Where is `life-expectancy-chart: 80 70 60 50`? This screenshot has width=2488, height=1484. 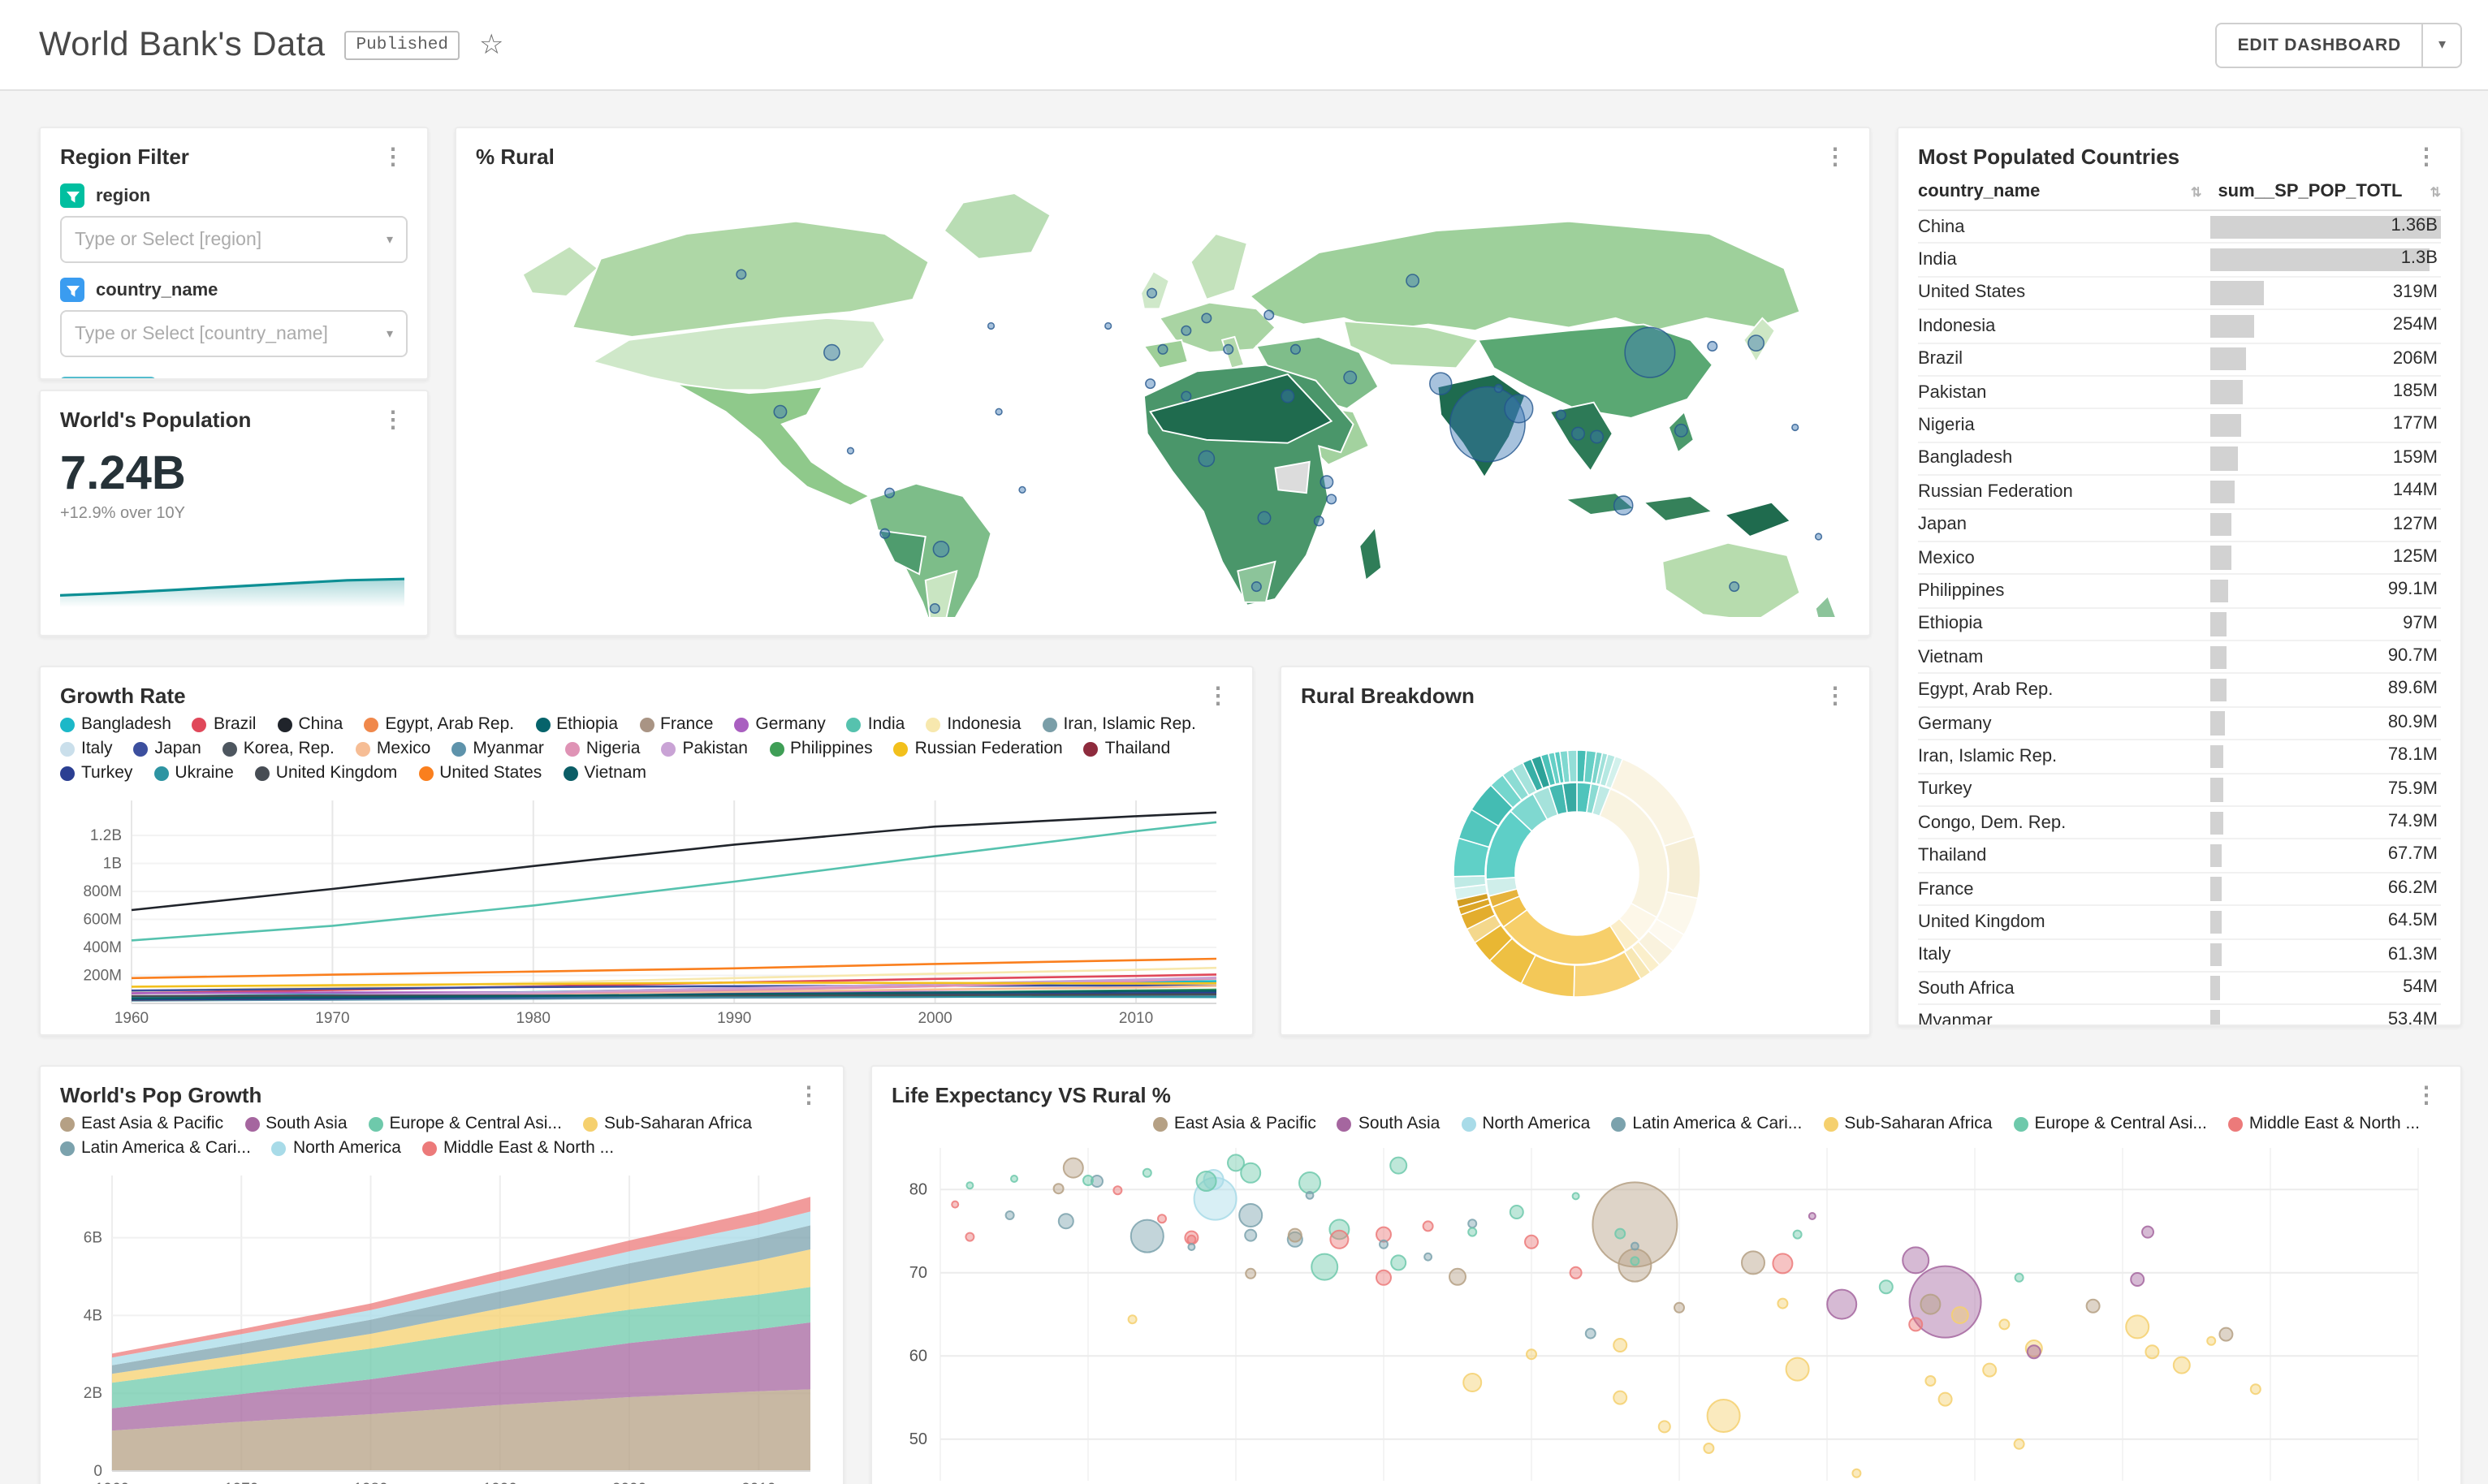 life-expectancy-chart: 80 70 60 50 is located at coordinates (1663, 1312).